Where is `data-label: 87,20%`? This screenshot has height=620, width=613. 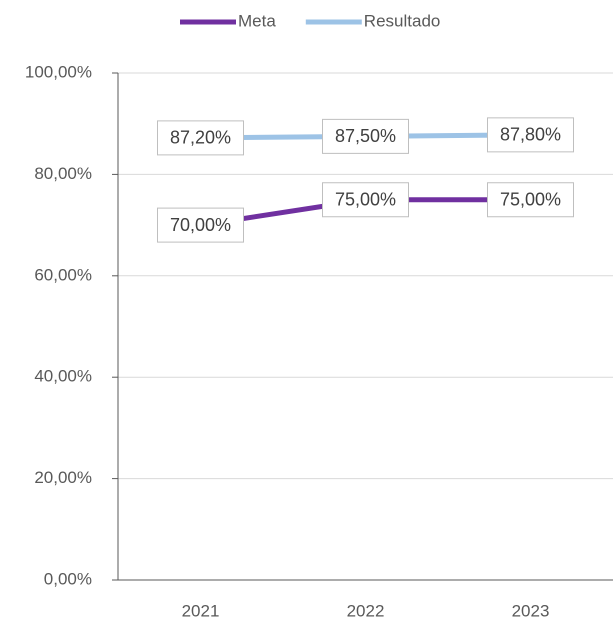
data-label: 87,20% is located at coordinates (200, 138).